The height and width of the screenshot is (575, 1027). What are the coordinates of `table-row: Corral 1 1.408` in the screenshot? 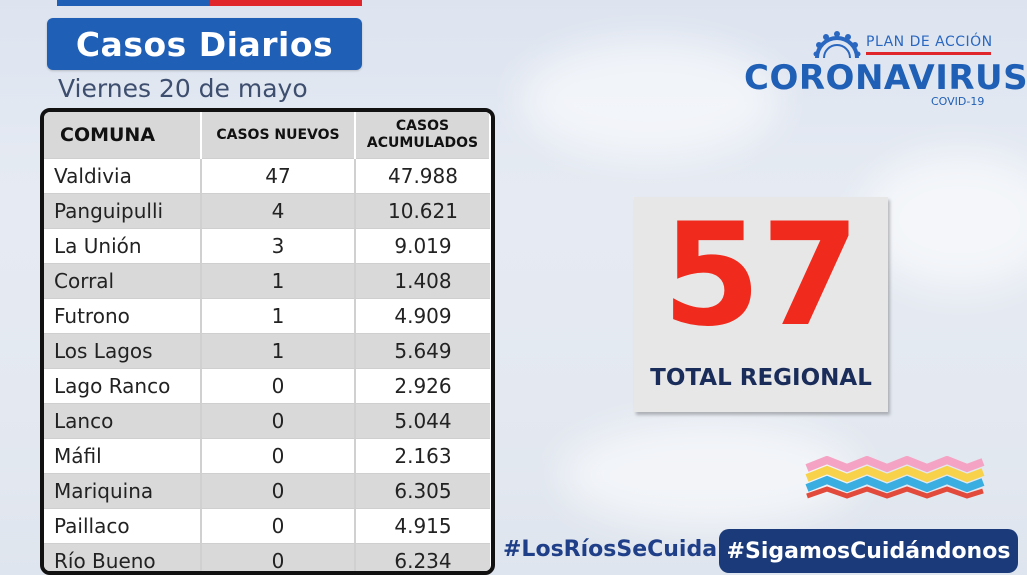 It's located at (267, 281).